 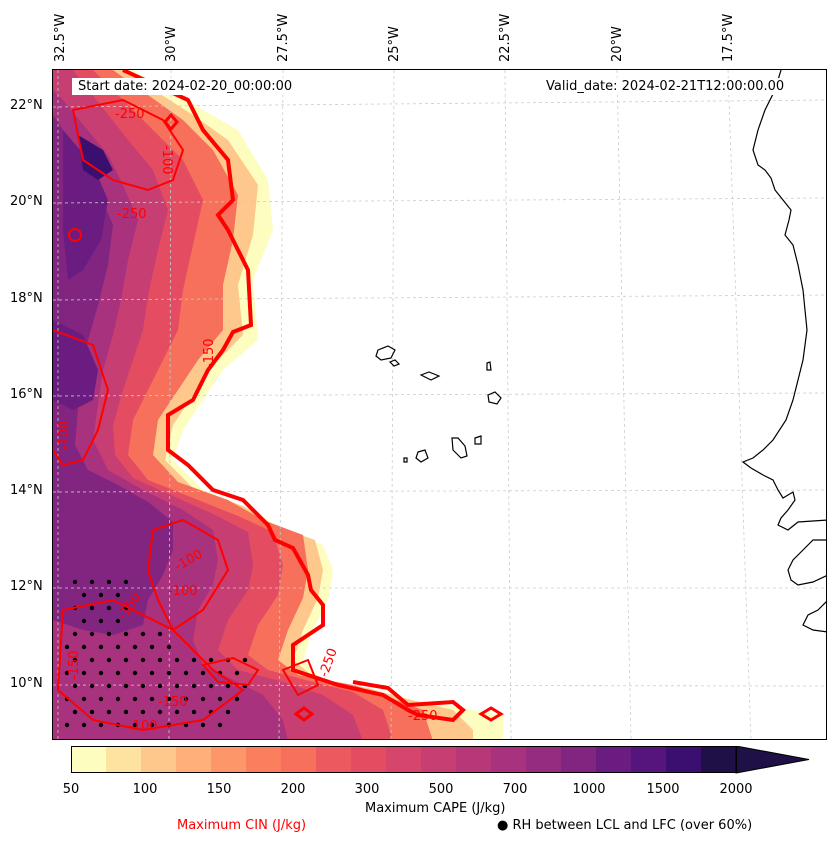 What do you see at coordinates (26, 201) in the screenshot?
I see `lat-label: 20°N` at bounding box center [26, 201].